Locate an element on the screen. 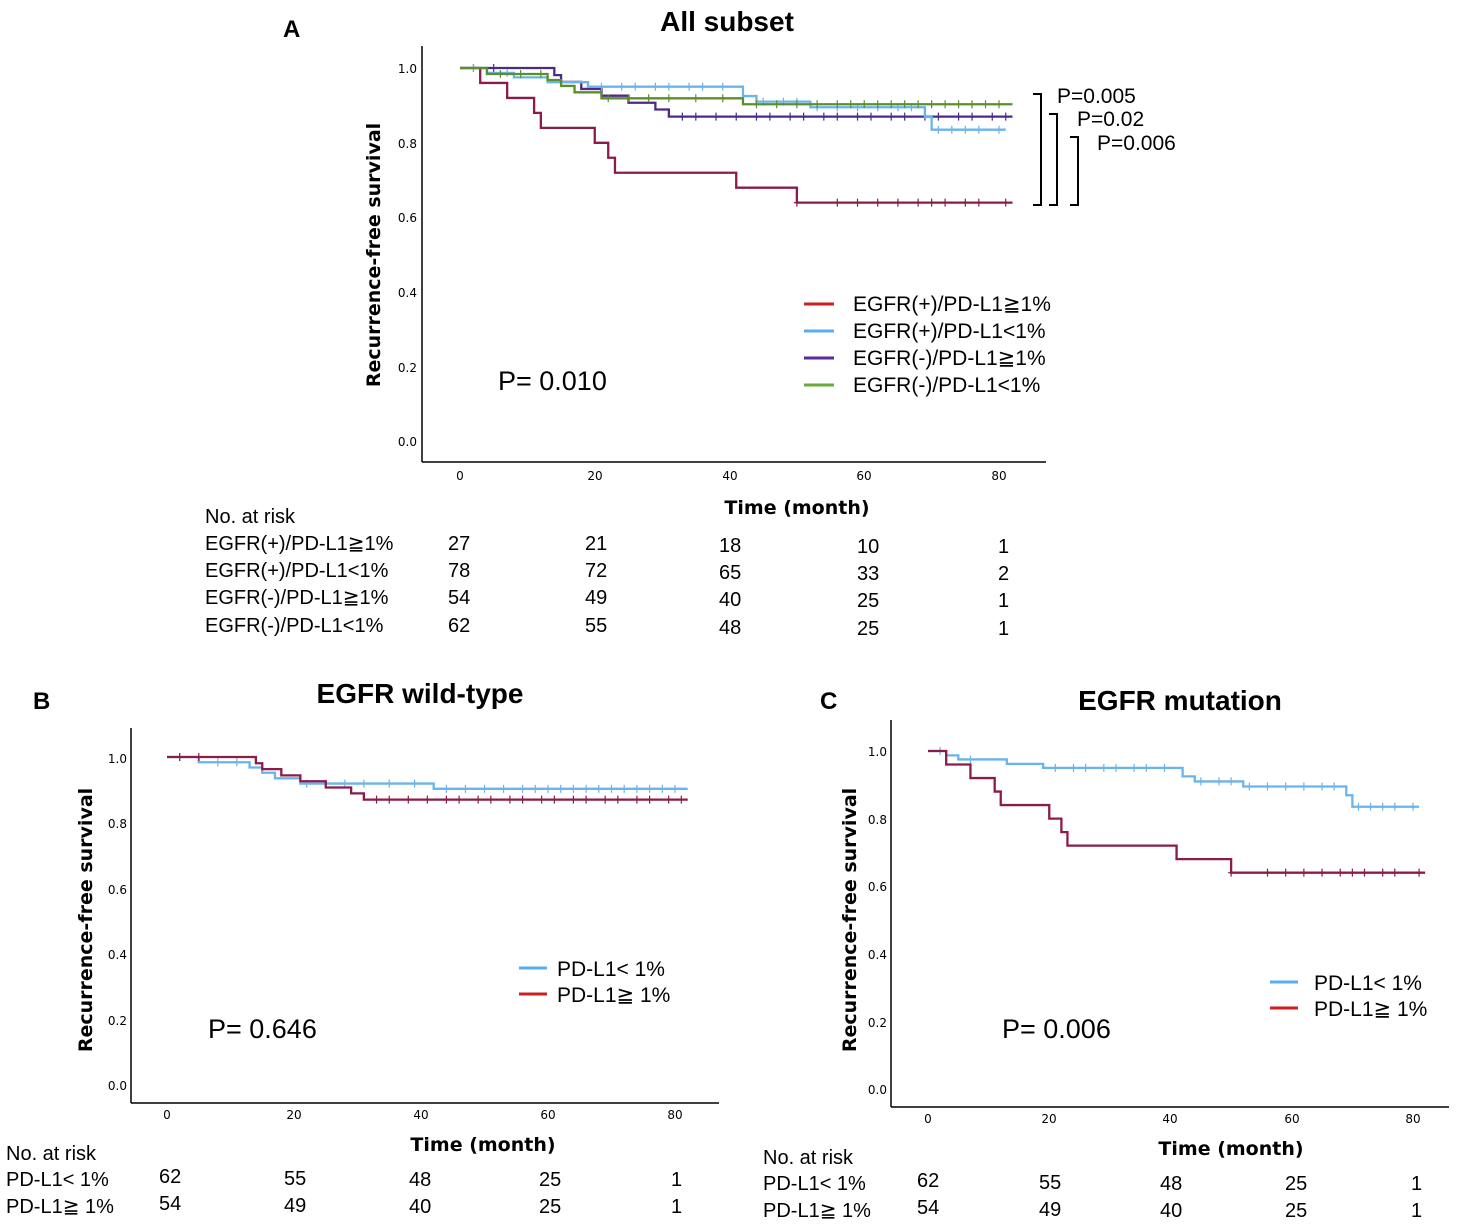  legend-label: EGFR(+)/PD-L1<1% is located at coordinates (949, 331).